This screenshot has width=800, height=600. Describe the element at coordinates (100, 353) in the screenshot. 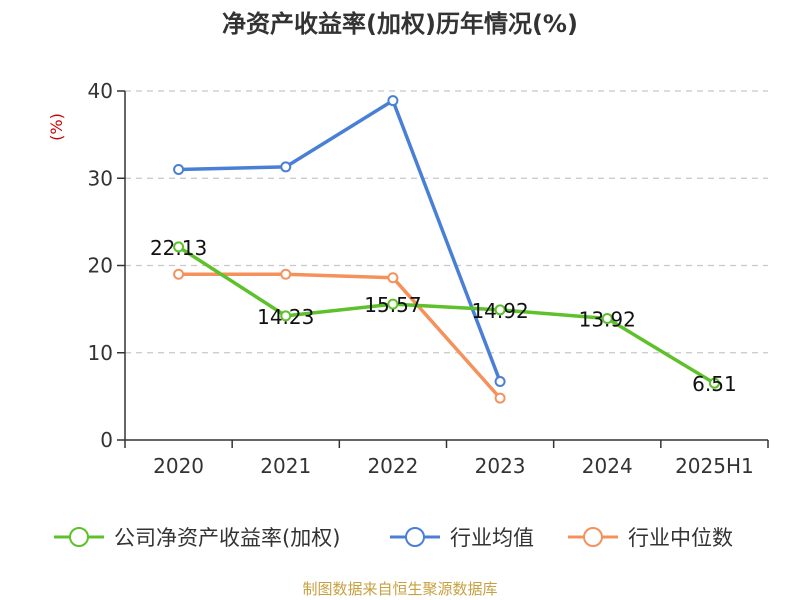

I see `y-tick-label: 10` at that location.